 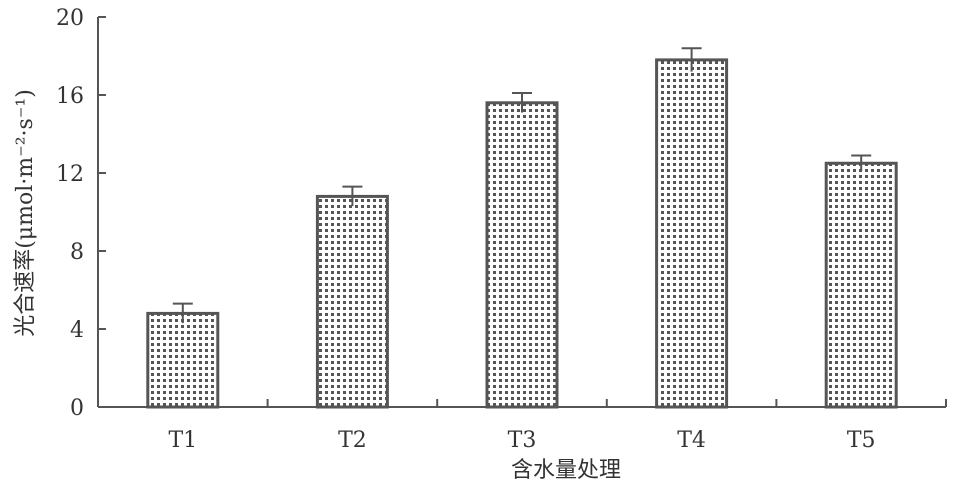 What do you see at coordinates (352, 440) in the screenshot?
I see `x-tick-label: T2` at bounding box center [352, 440].